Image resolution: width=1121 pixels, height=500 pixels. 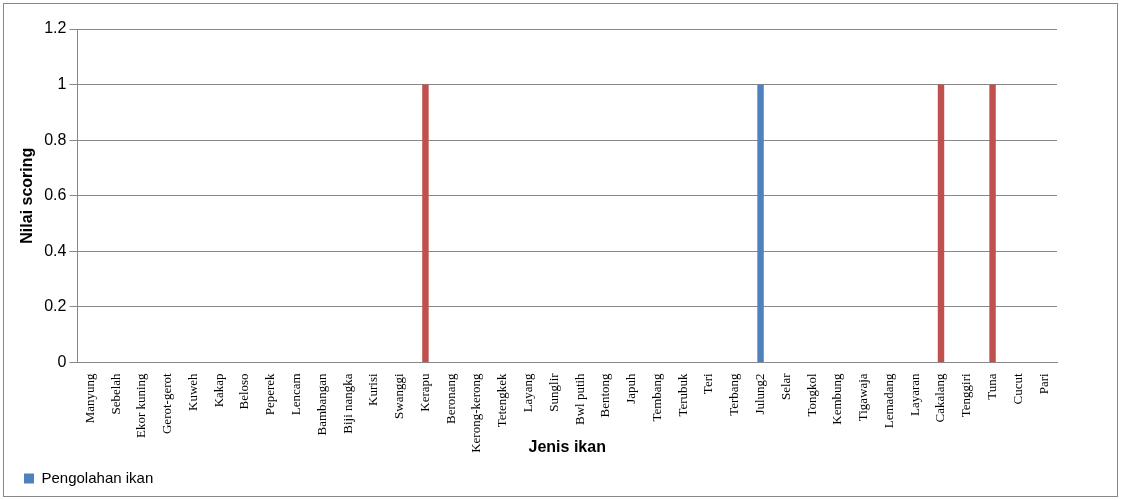 What do you see at coordinates (940, 397) in the screenshot?
I see `x-tick-label: Cakalang` at bounding box center [940, 397].